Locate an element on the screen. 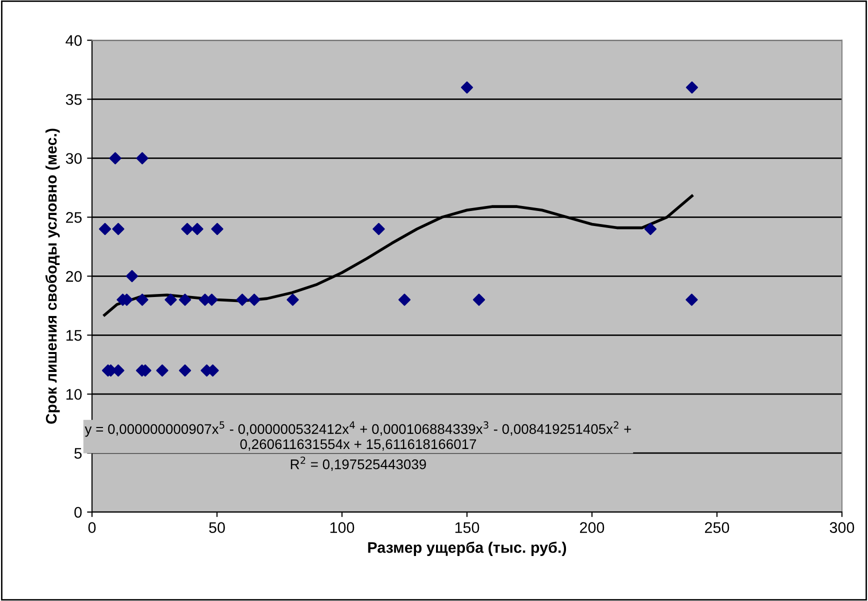  y-tick-label: 15 is located at coordinates (74, 335).